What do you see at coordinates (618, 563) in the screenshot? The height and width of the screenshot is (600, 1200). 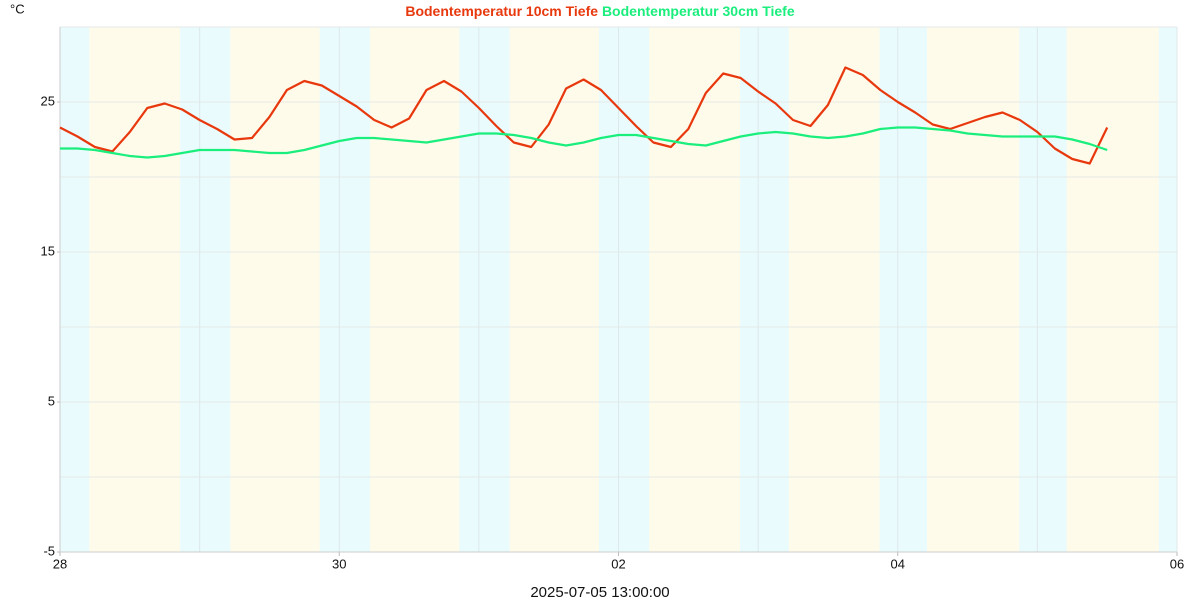 I see `x-tick-label: 02` at bounding box center [618, 563].